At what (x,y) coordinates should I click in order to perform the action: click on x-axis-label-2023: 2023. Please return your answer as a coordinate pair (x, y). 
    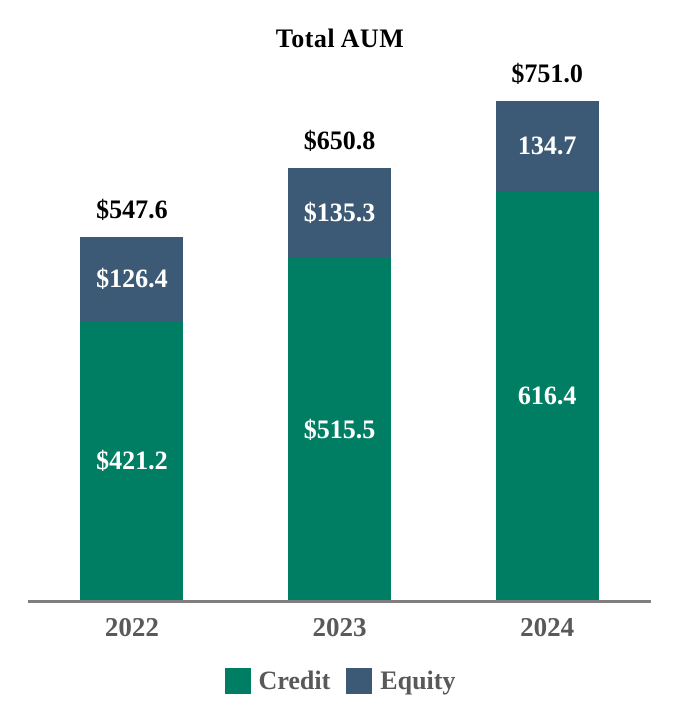
    Looking at the image, I should click on (339, 627).